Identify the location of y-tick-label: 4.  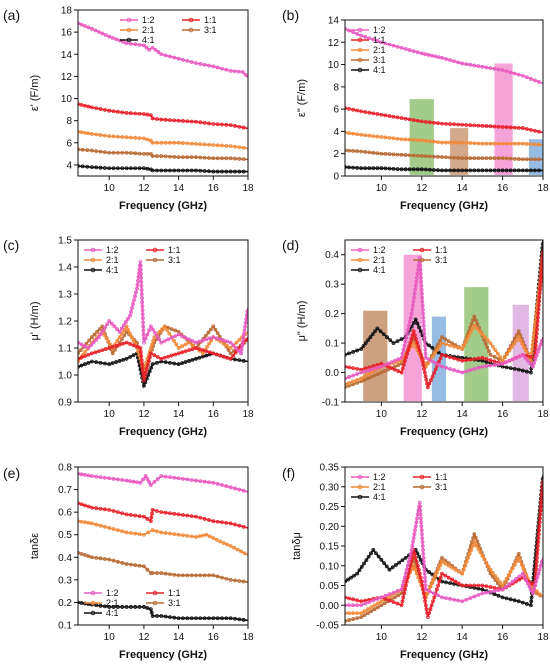
(336, 132).